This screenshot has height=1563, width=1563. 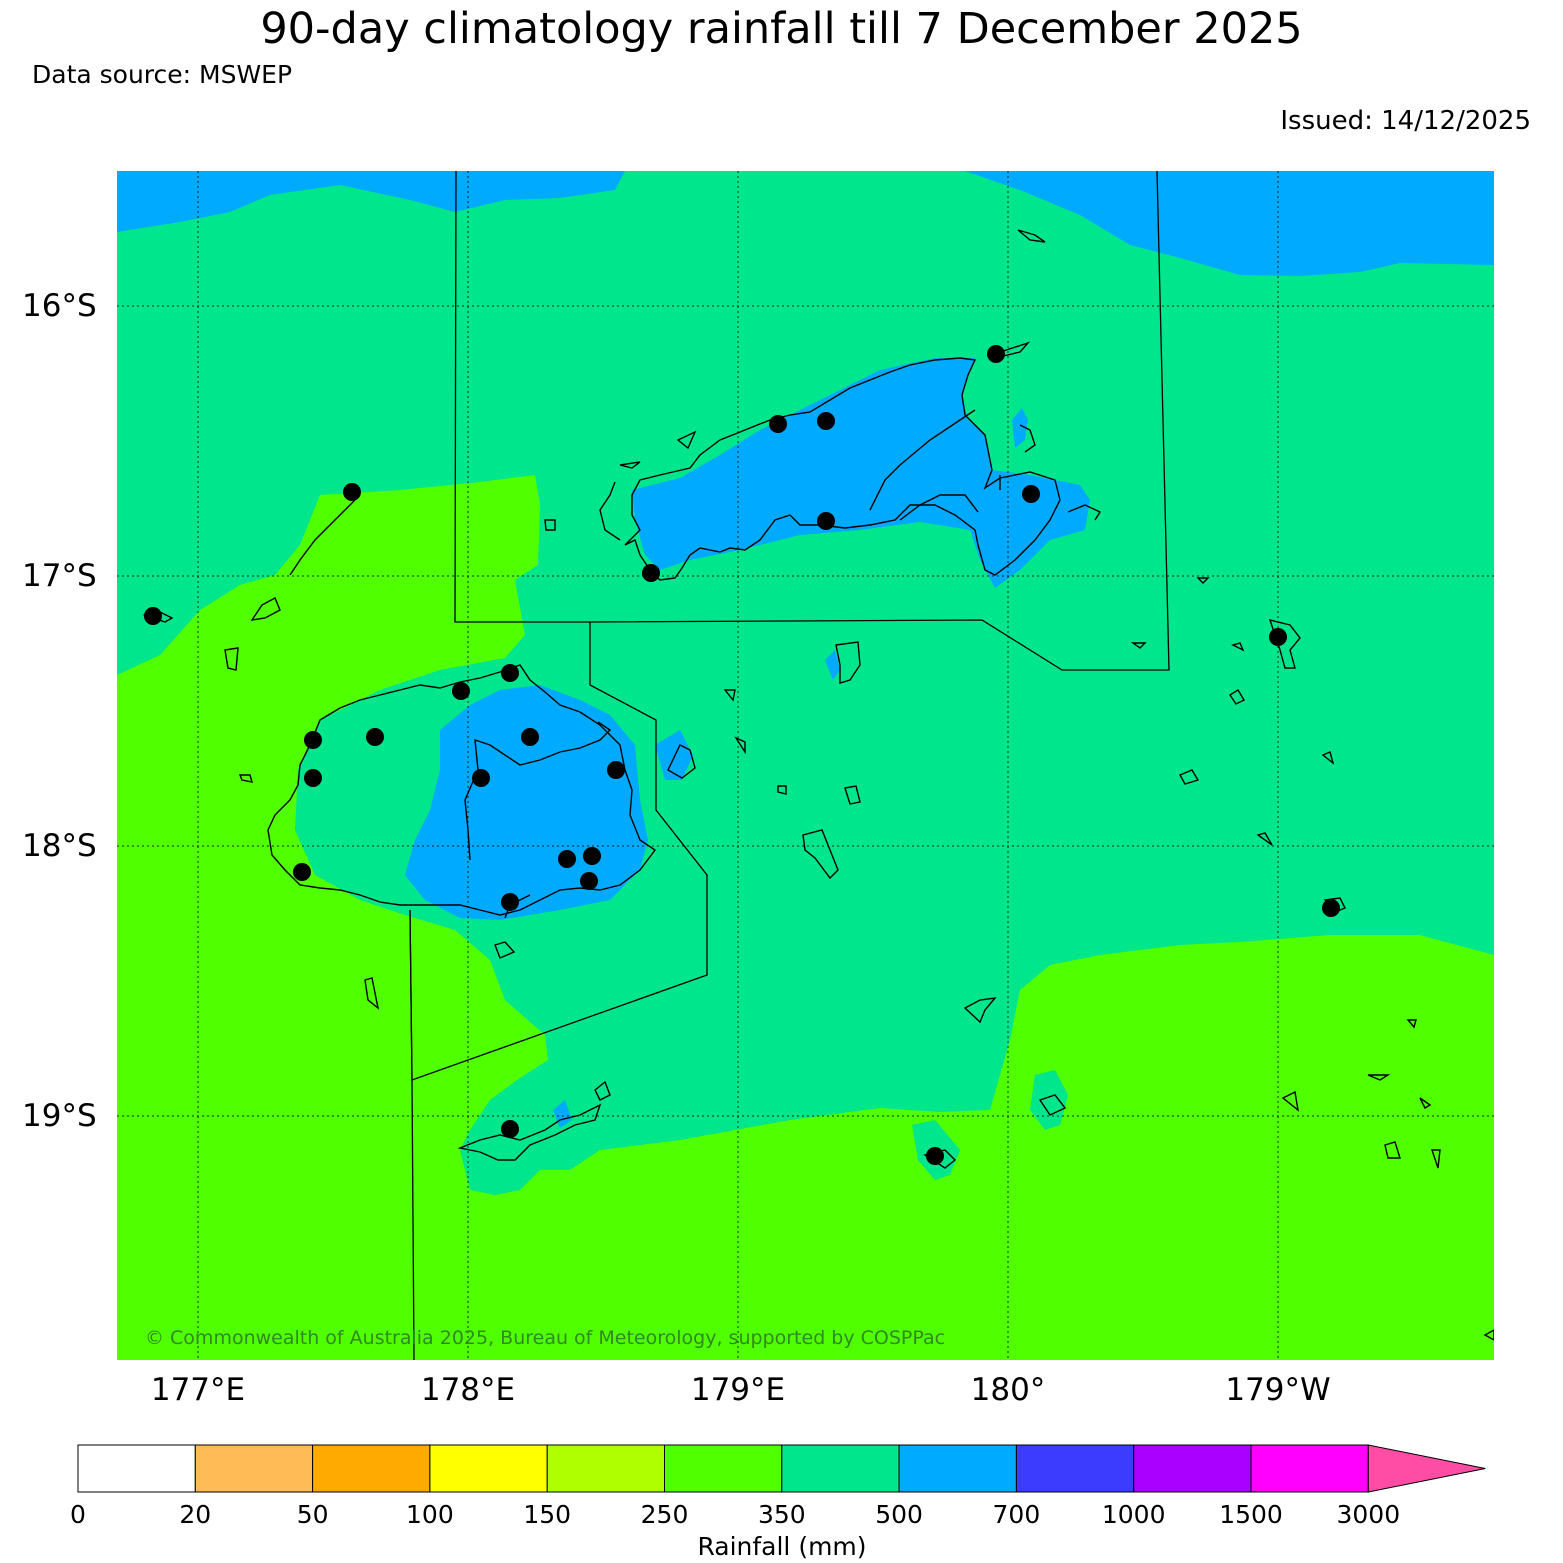 I want to click on rain-zone-500-700-north-west, so click(x=371, y=201).